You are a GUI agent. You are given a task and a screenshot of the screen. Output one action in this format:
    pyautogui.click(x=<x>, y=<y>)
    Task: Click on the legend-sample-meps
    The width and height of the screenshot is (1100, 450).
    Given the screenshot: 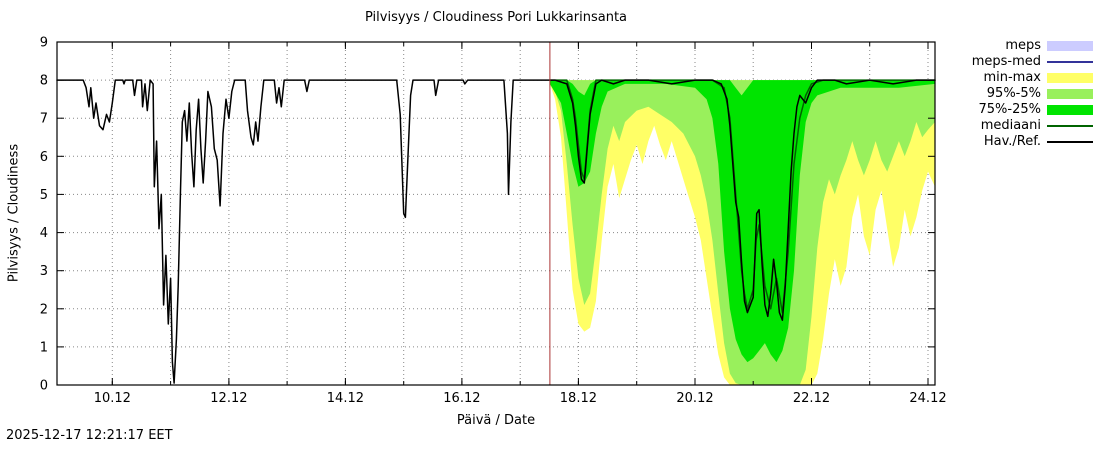 What is the action you would take?
    pyautogui.click(x=1070, y=46)
    